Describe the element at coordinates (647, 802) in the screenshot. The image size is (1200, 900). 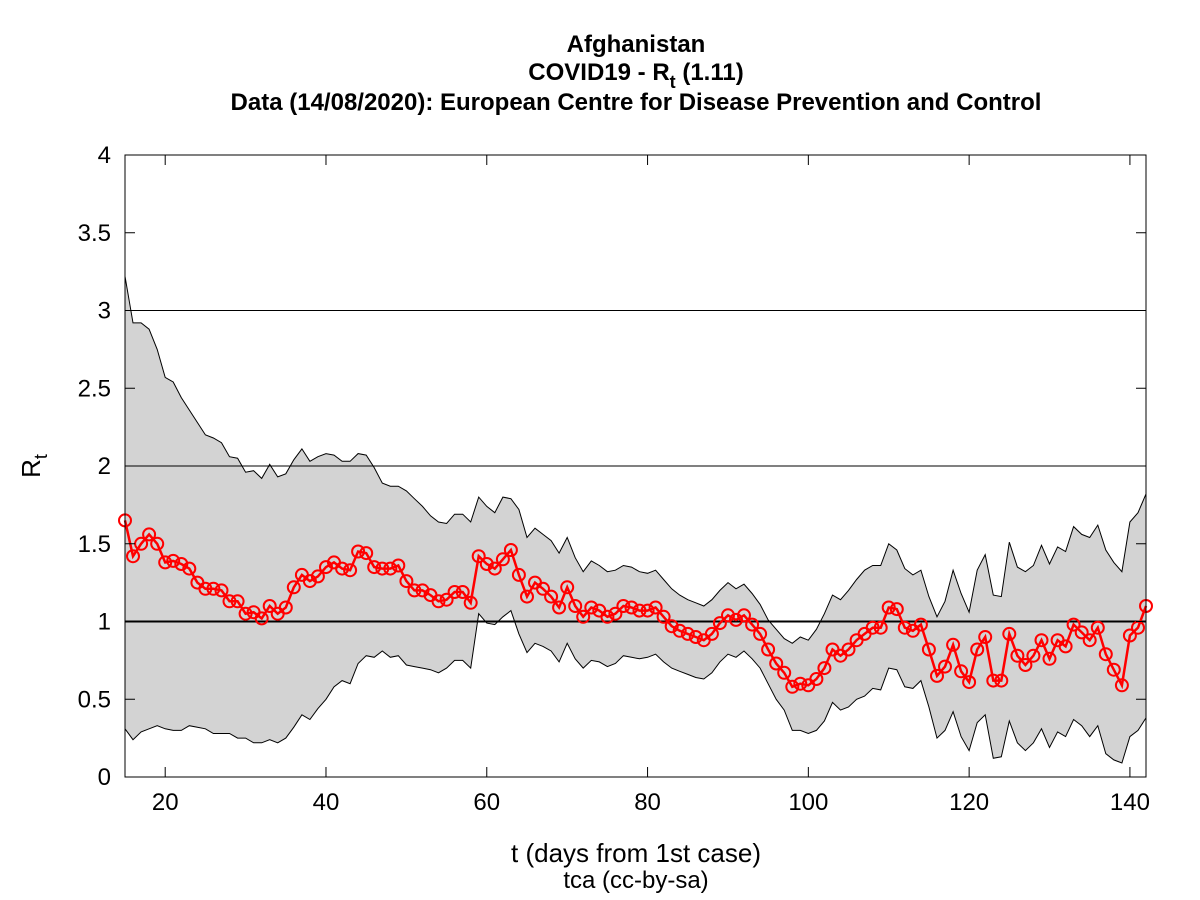
I see `x-tick-label: 80` at that location.